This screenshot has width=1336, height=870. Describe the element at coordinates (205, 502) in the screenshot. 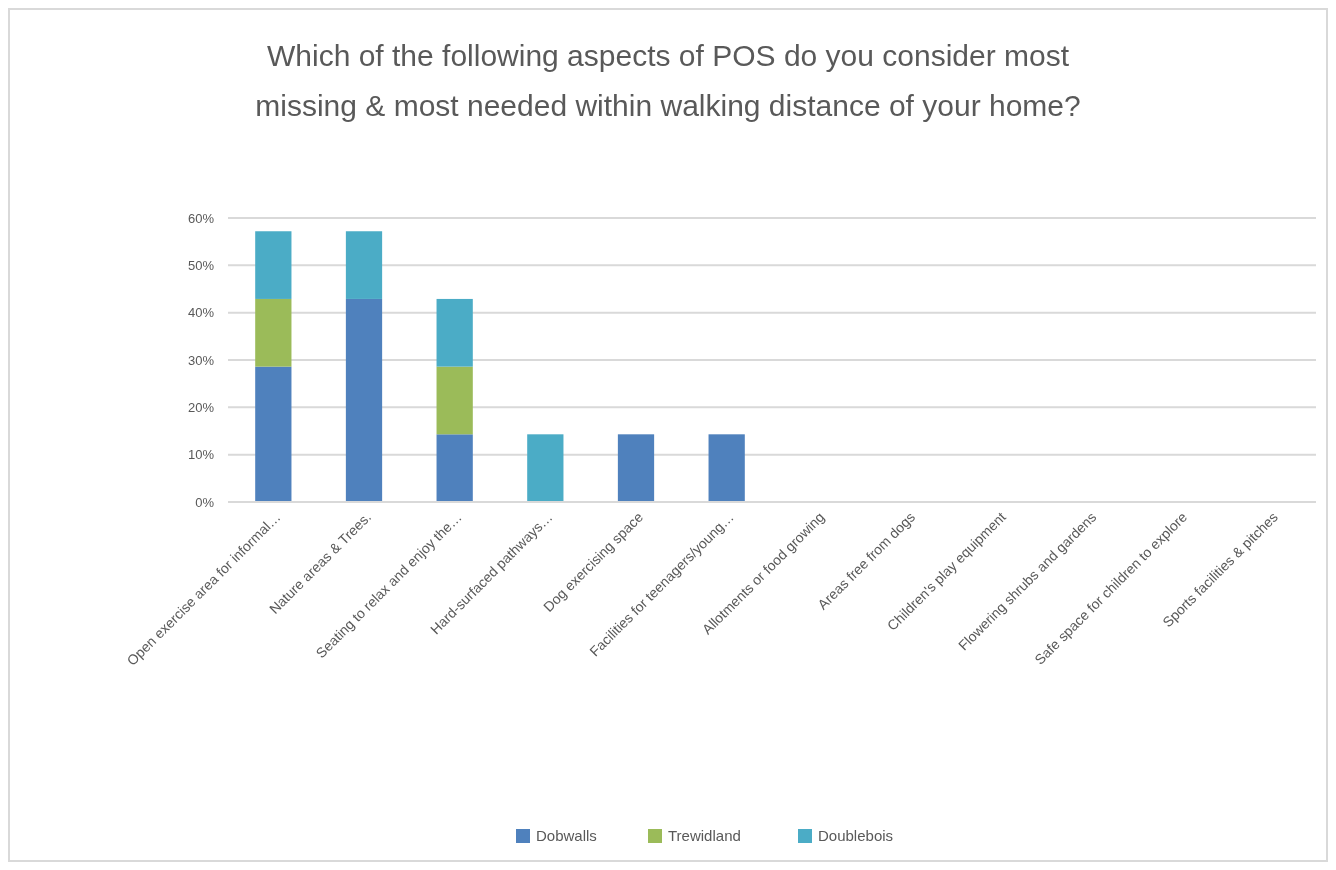

I see `y-tick-label: 0%` at that location.